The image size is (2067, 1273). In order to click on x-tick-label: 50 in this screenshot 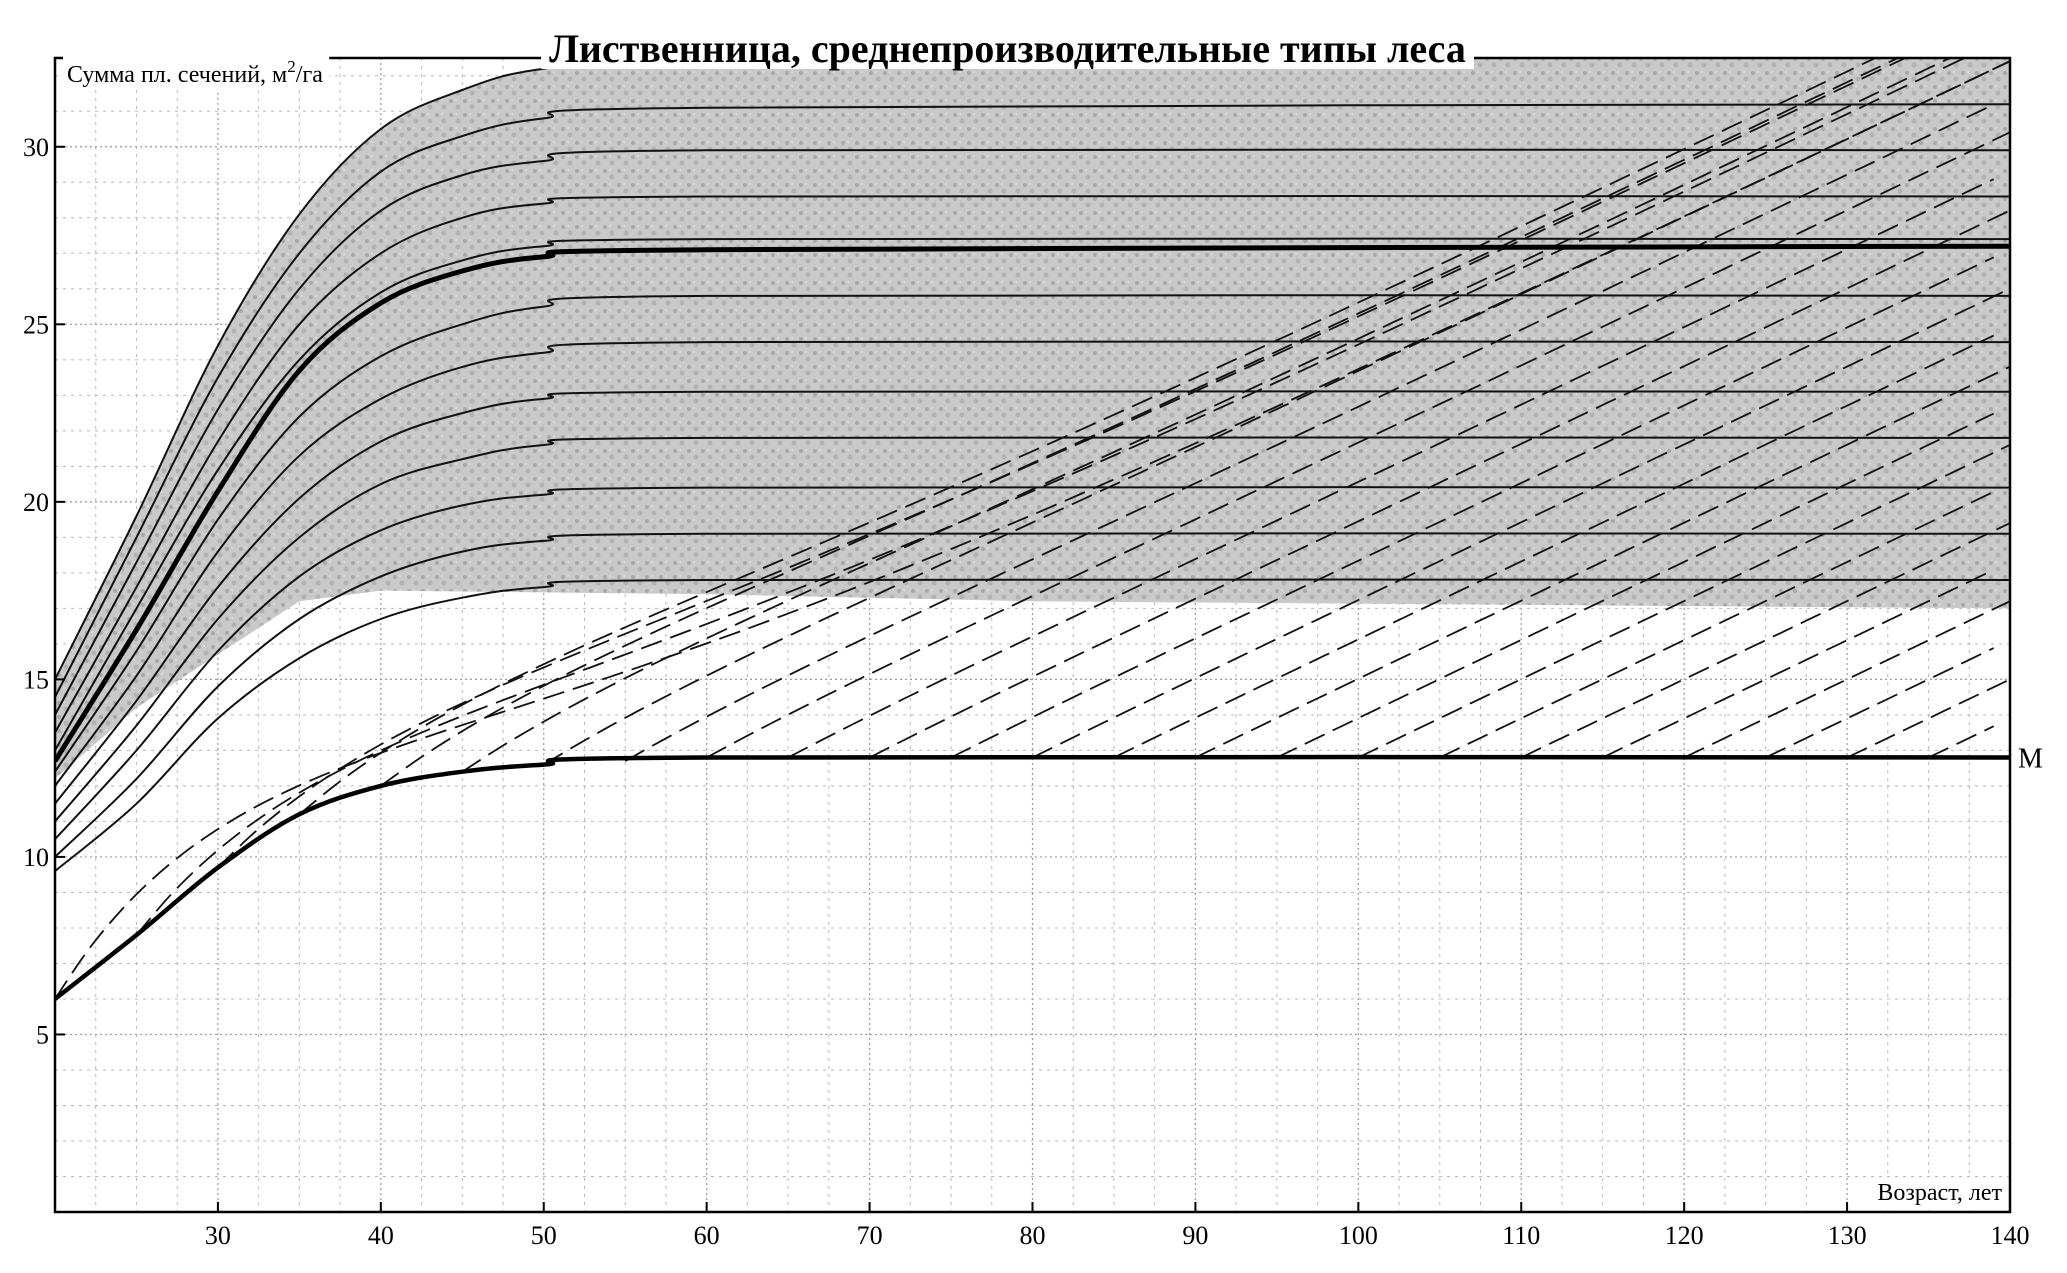, I will do `click(544, 1235)`.